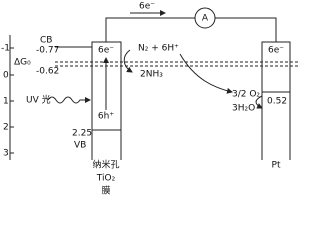 The height and width of the screenshot is (240, 320). Describe the element at coordinates (5, 49) in the screenshot. I see `tick-label: -1` at that location.